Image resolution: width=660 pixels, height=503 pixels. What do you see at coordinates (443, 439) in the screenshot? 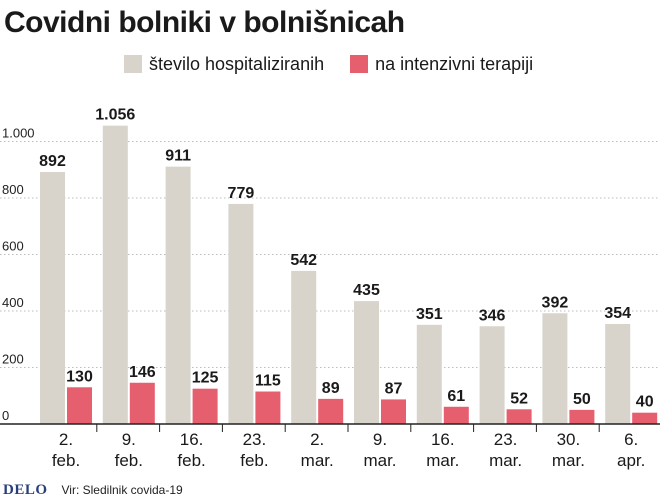
I see `x-tick-day-6: 16.` at bounding box center [443, 439].